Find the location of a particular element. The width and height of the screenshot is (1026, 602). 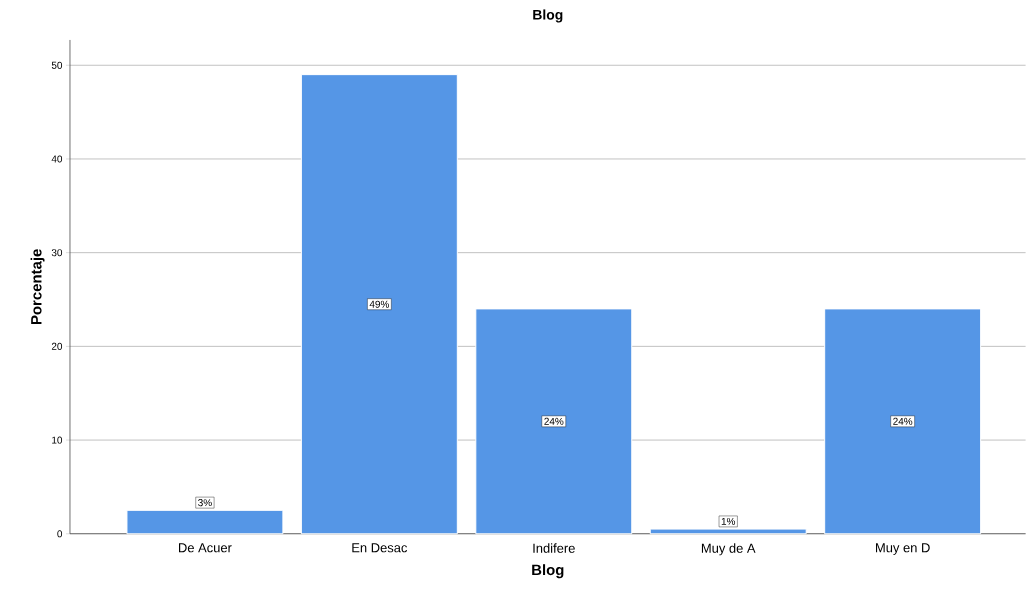

y-tick-label: 10 is located at coordinates (57, 440).